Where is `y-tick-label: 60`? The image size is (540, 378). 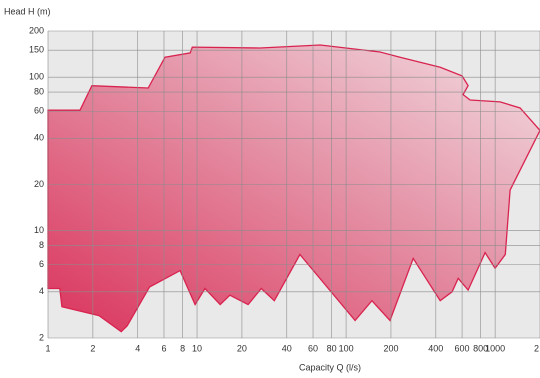 y-tick-label: 60 is located at coordinates (39, 111).